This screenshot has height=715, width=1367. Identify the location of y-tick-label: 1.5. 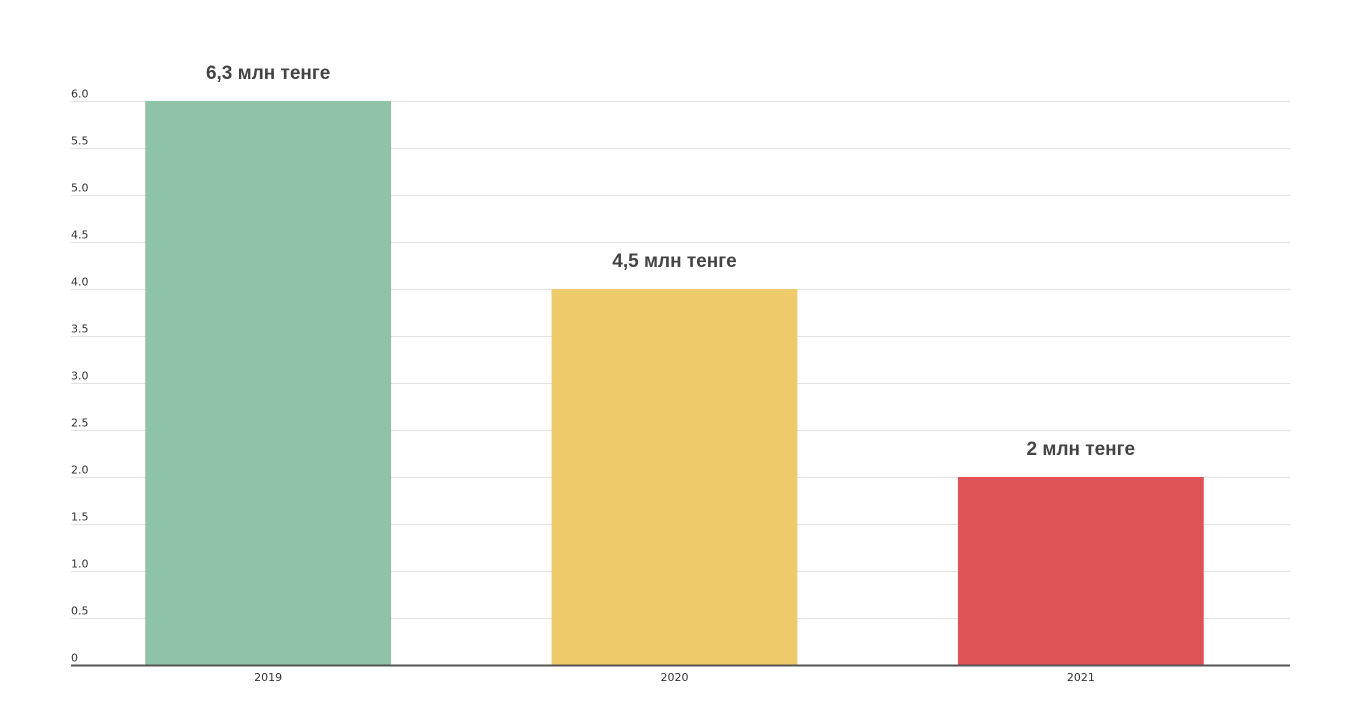
(80, 517).